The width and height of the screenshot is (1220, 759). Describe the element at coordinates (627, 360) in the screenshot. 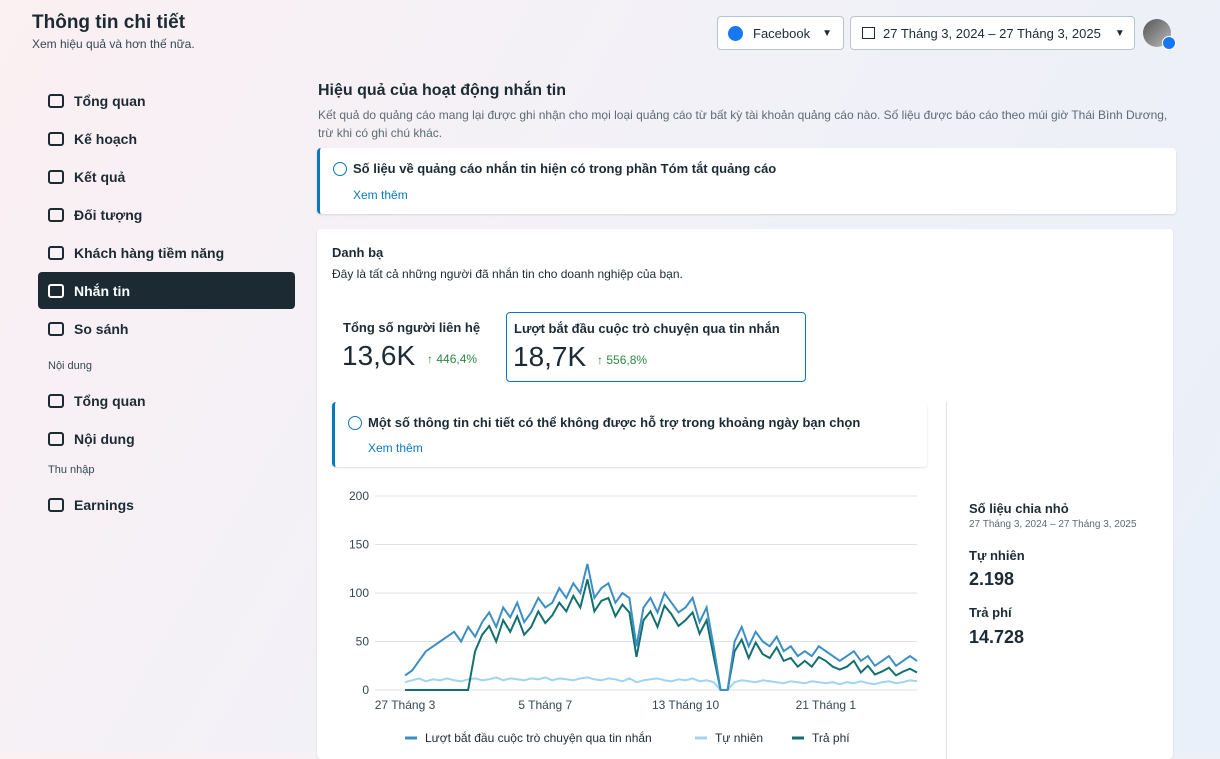

I see `metric-change-value: 556,8%` at that location.